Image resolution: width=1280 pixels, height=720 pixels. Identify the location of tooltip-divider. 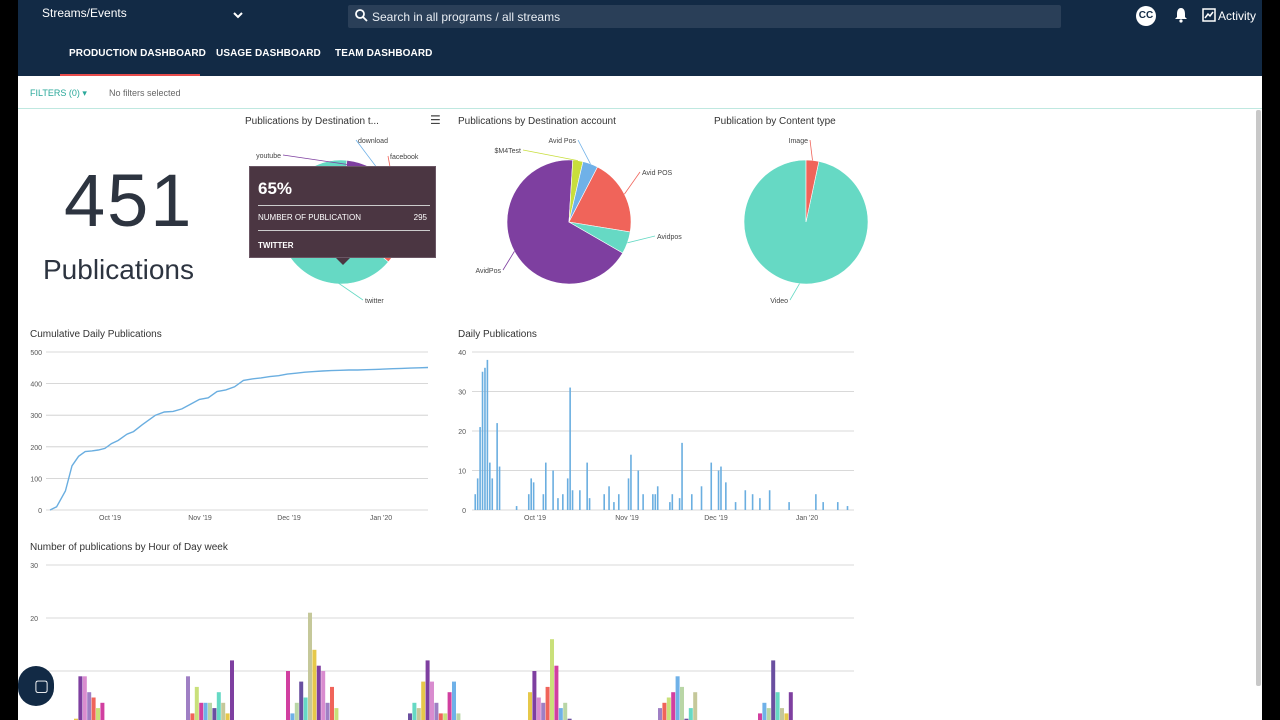
(344, 230).